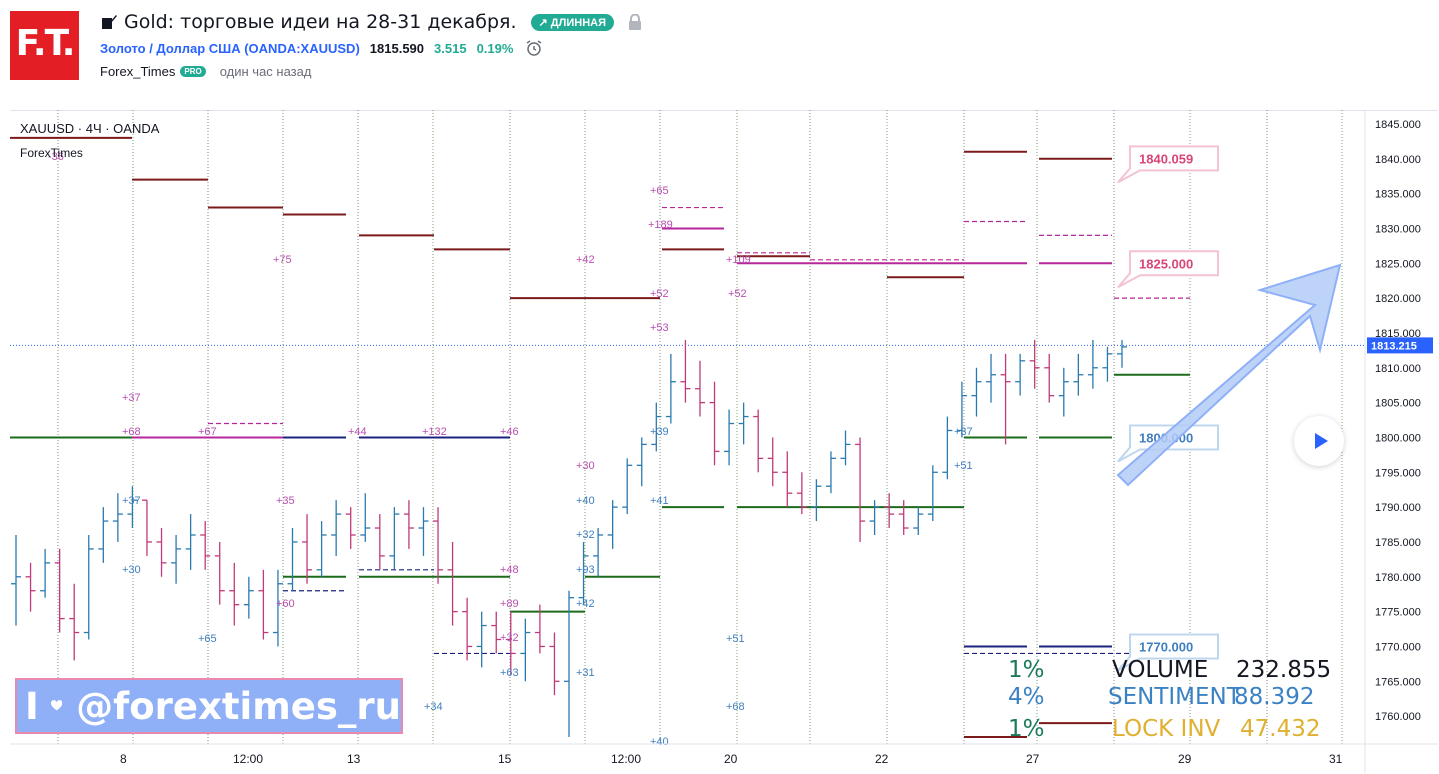 Image resolution: width=1439 pixels, height=774 pixels. Describe the element at coordinates (585, 501) in the screenshot. I see `level-annotation: +40` at that location.